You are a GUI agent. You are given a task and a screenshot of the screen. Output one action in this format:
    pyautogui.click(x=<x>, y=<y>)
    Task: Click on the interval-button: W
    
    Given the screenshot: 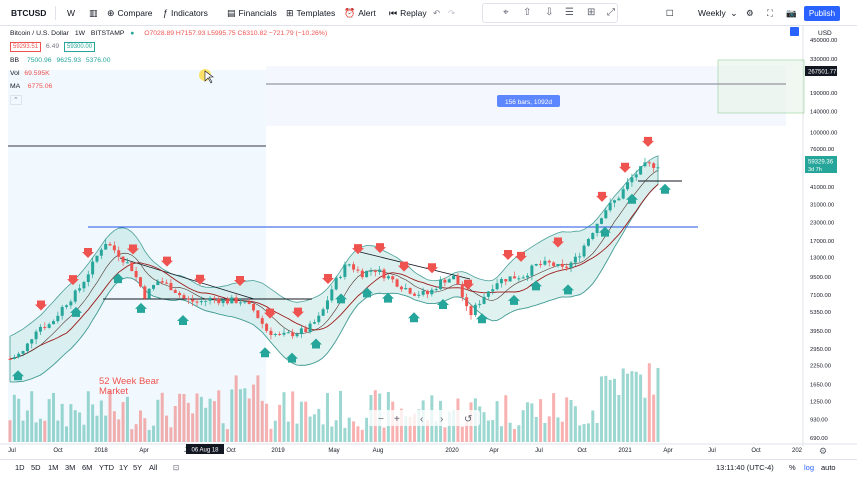 What is the action you would take?
    pyautogui.click(x=71, y=13)
    